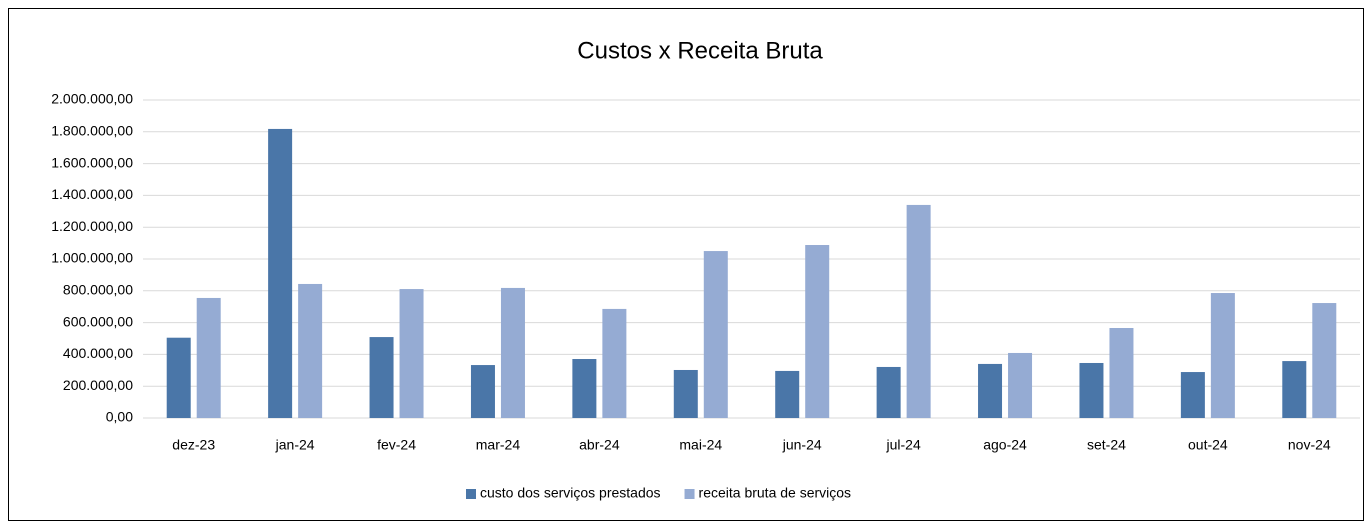 This screenshot has width=1372, height=523. I want to click on chart-title: Custos x Receita Bruta, so click(700, 50).